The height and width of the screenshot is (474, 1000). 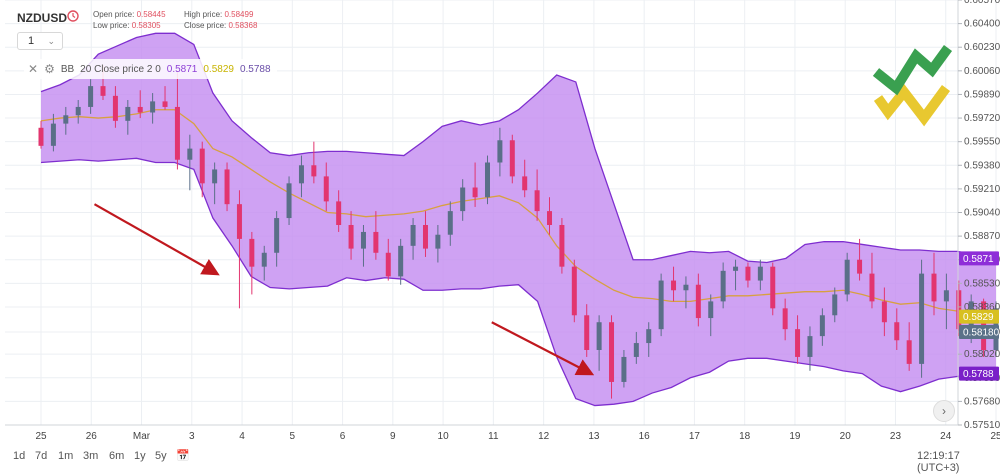 I want to click on chevron-down-icon: ⌄, so click(x=51, y=41).